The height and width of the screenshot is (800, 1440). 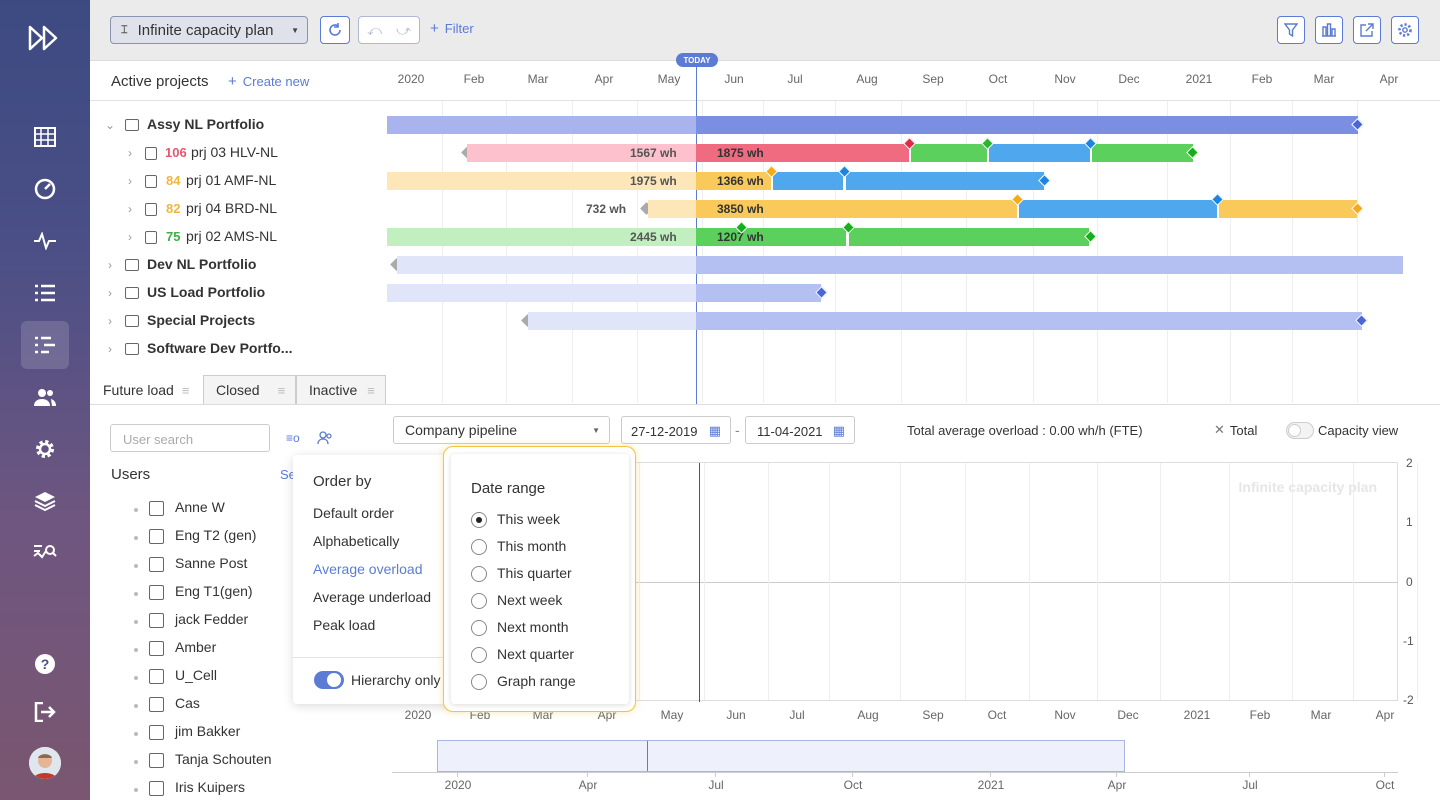 What do you see at coordinates (45, 553) in the screenshot?
I see `analytics-icon` at bounding box center [45, 553].